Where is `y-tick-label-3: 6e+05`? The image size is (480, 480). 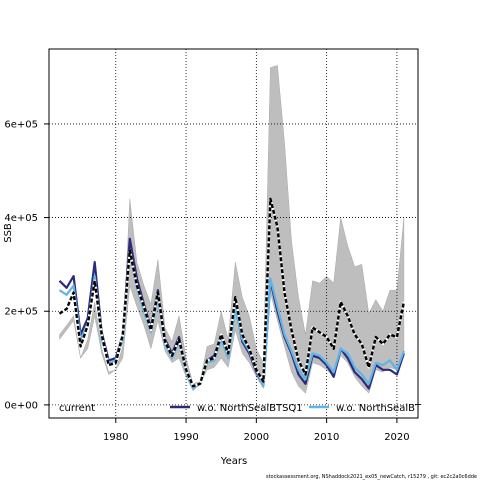 y-tick-label-3: 6e+05 is located at coordinates (21, 124).